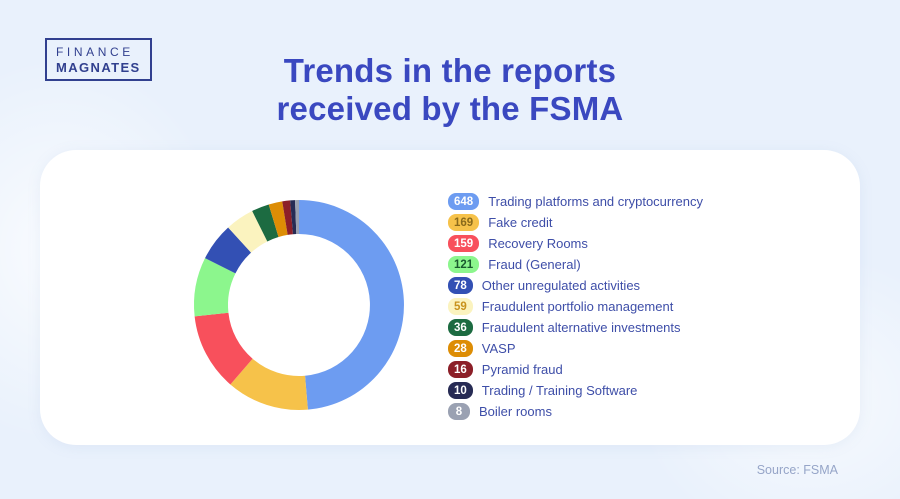  Describe the element at coordinates (460, 306) in the screenshot. I see `legend-value-badge: 59` at that location.